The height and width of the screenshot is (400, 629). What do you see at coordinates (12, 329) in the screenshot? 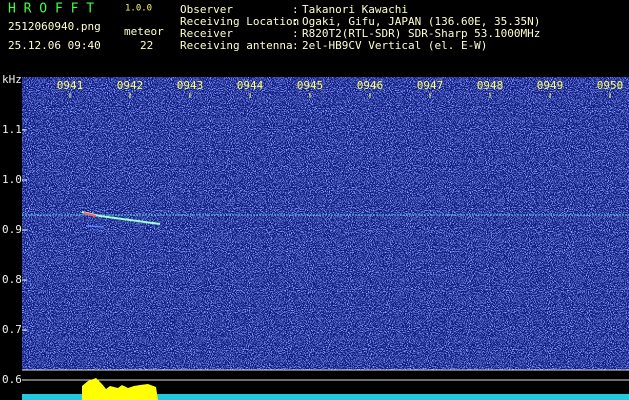
I see `freq-label: 0.7` at bounding box center [12, 329].